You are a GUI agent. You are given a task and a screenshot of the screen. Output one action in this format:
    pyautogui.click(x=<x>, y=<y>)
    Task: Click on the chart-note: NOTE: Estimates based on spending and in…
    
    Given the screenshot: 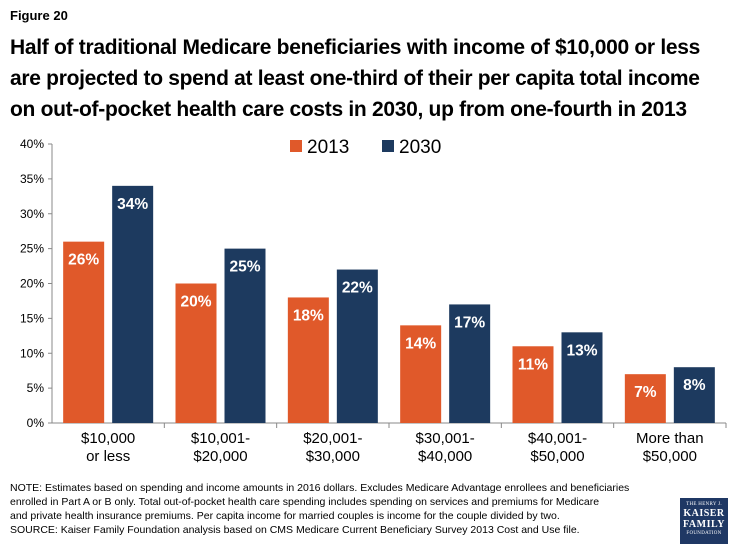 What is the action you would take?
    pyautogui.click(x=335, y=509)
    